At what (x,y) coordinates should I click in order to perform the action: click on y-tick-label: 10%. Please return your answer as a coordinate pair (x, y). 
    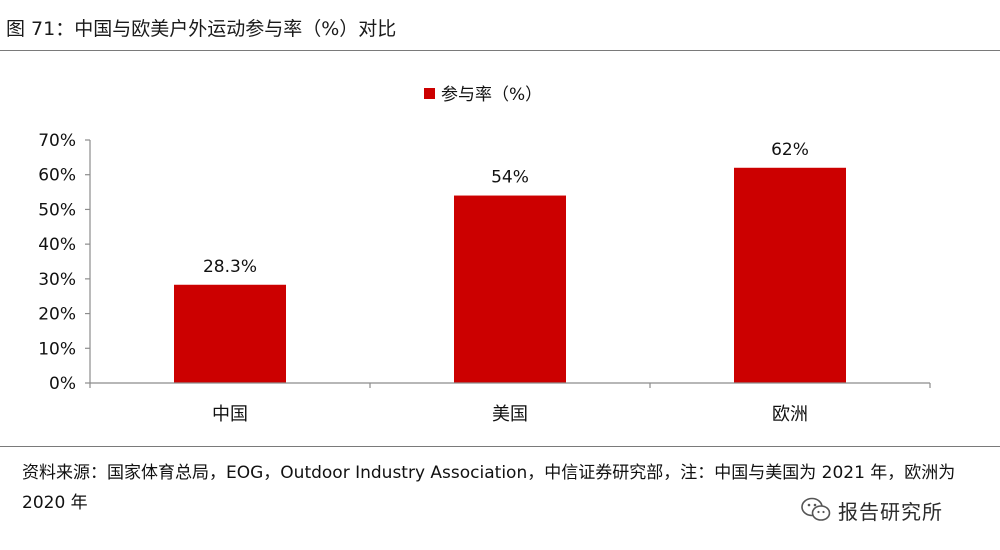
    Looking at the image, I should click on (57, 349).